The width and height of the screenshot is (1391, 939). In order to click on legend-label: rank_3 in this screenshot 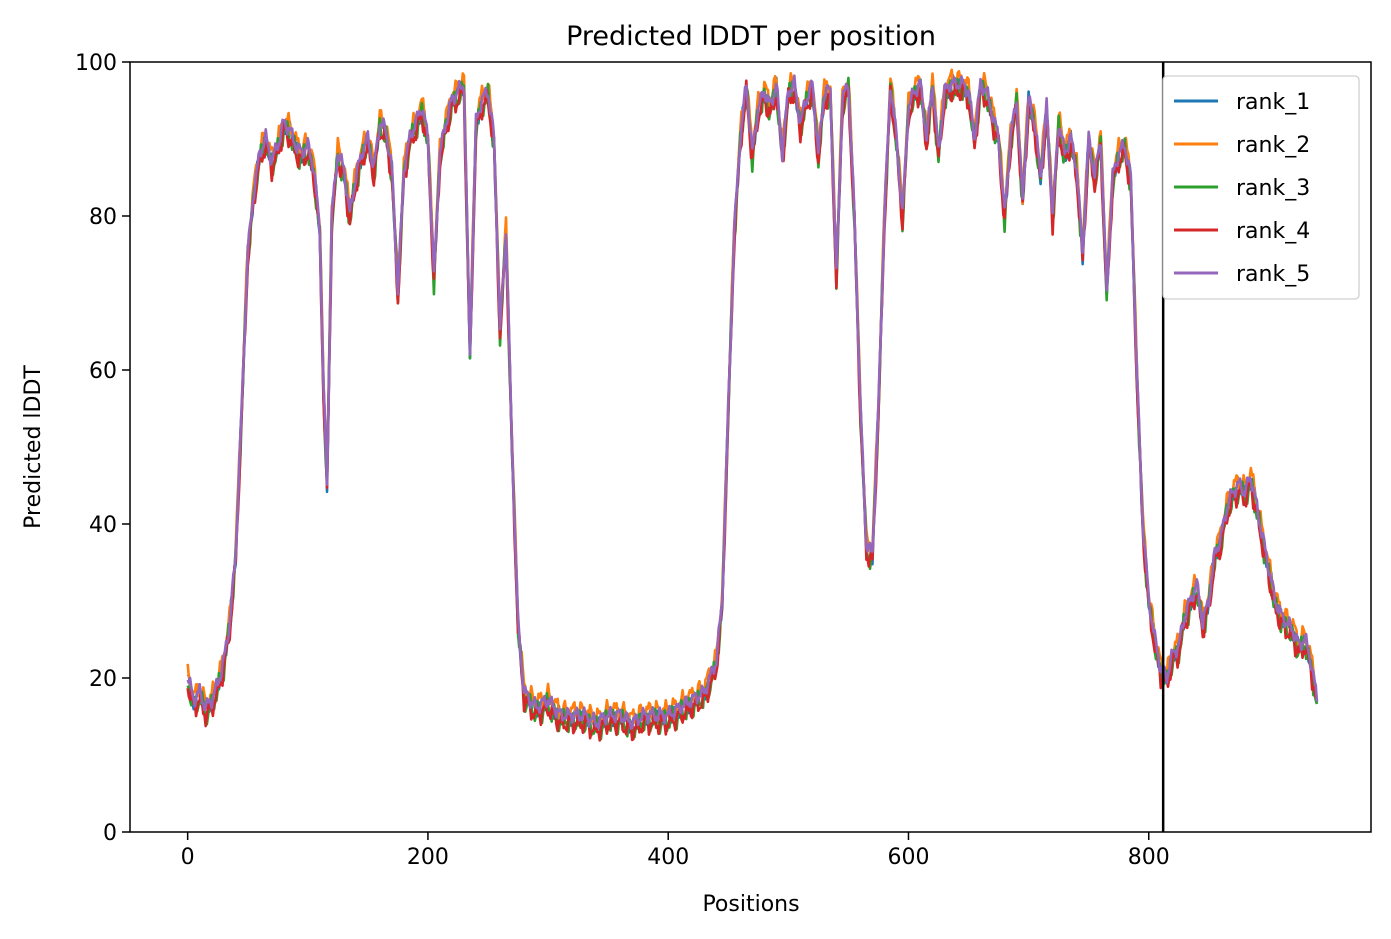, I will do `click(1273, 188)`.